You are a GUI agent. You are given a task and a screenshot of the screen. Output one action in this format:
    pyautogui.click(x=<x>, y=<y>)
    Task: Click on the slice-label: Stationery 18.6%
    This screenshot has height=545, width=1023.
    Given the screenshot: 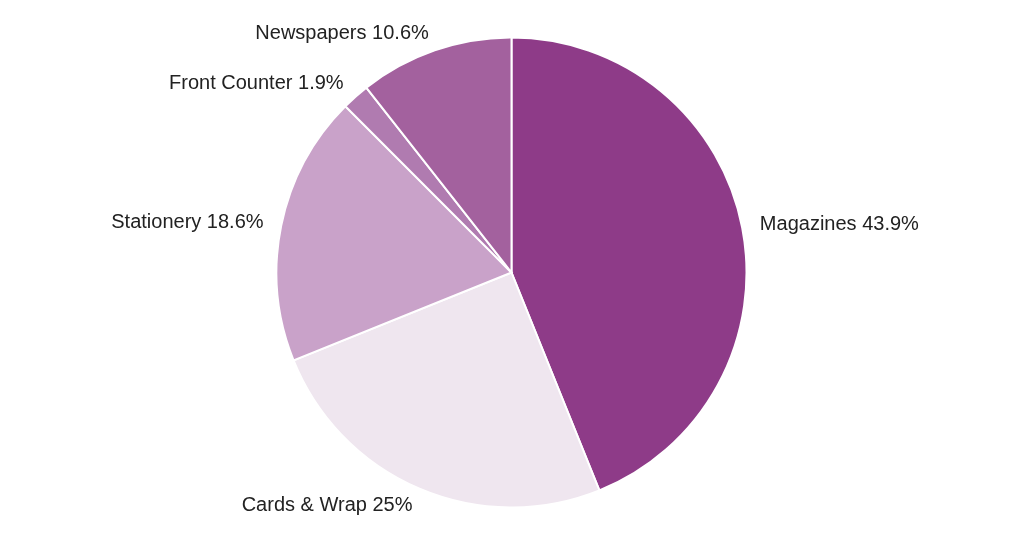 What is the action you would take?
    pyautogui.click(x=187, y=220)
    